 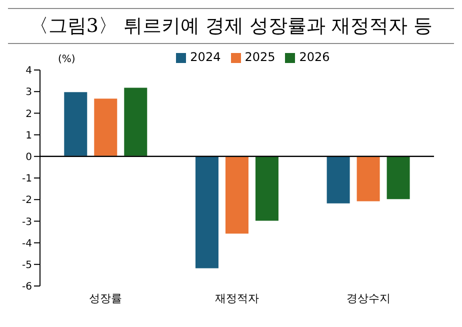 What do you see at coordinates (237, 298) in the screenshot?
I see `x-tick-label: 재정적자` at bounding box center [237, 298].